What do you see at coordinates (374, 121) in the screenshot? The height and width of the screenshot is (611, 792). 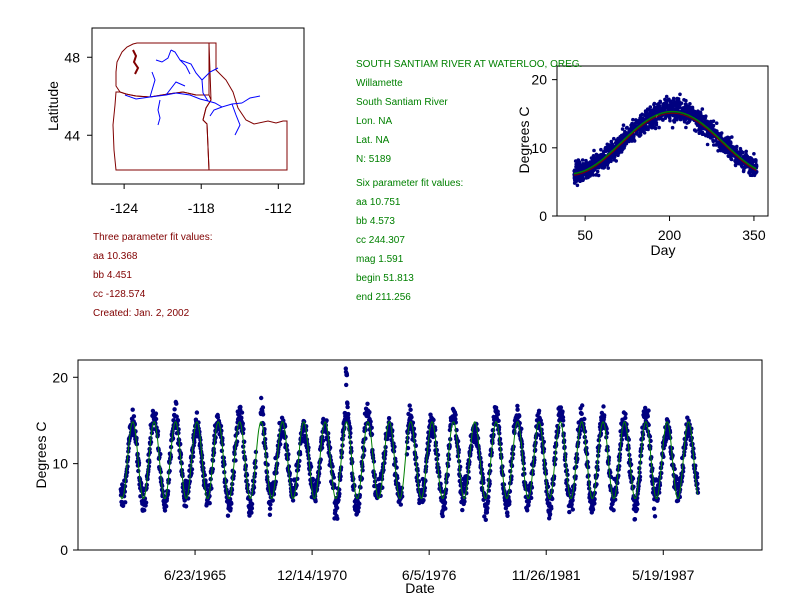 I see `site-lon: Lon. NA` at bounding box center [374, 121].